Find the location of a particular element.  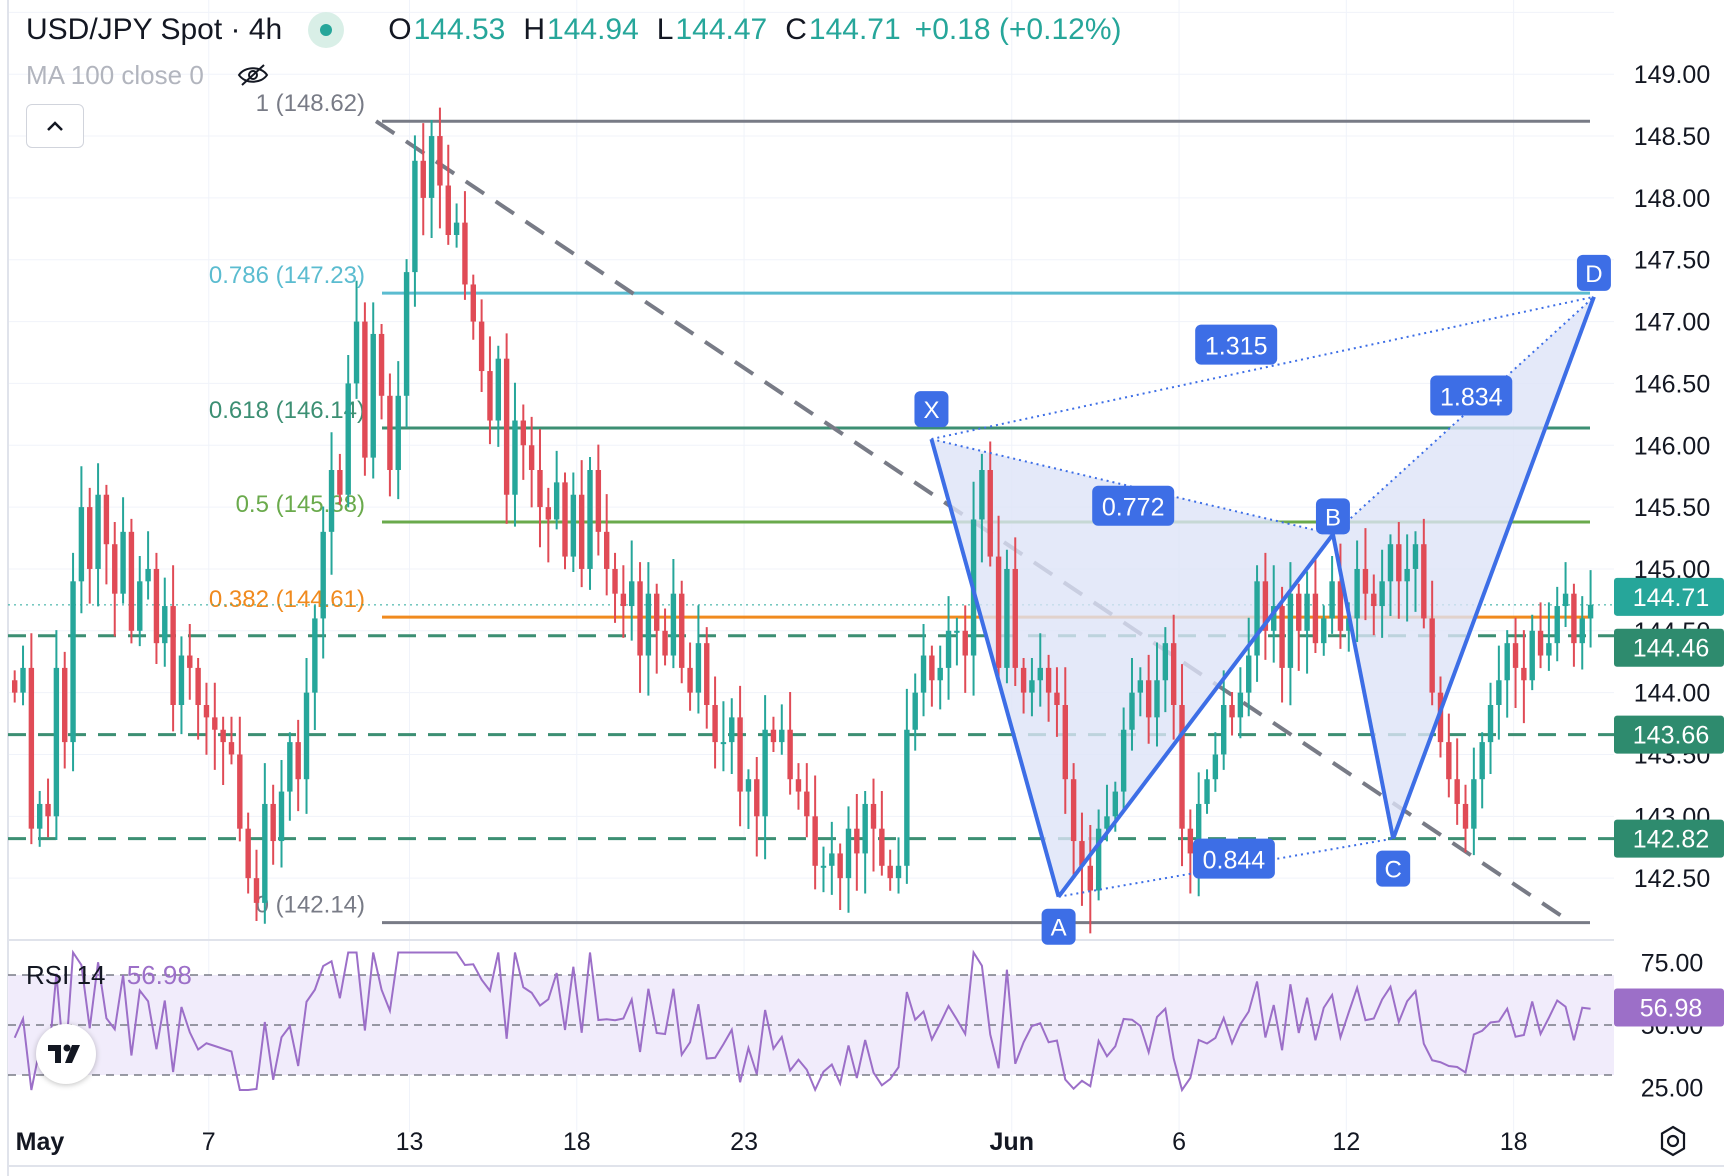

high-value: 144.94 is located at coordinates (593, 29).